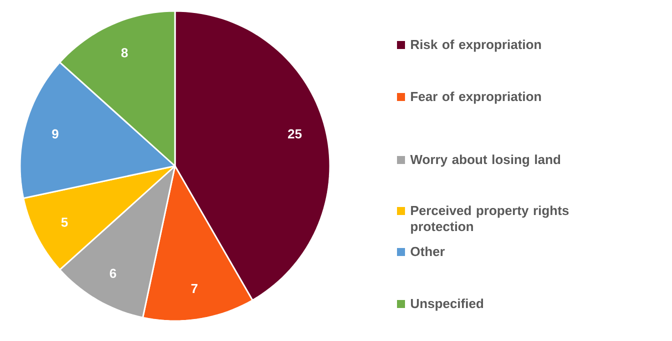 The image size is (672, 341). I want to click on legend-label: Fear of expropriation, so click(476, 98).